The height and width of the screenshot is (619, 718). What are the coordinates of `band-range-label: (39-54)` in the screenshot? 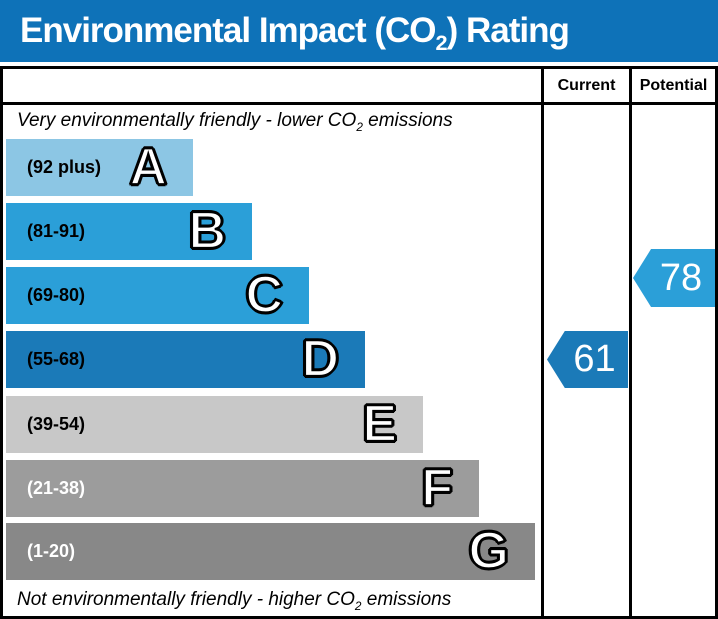 It's located at (56, 424).